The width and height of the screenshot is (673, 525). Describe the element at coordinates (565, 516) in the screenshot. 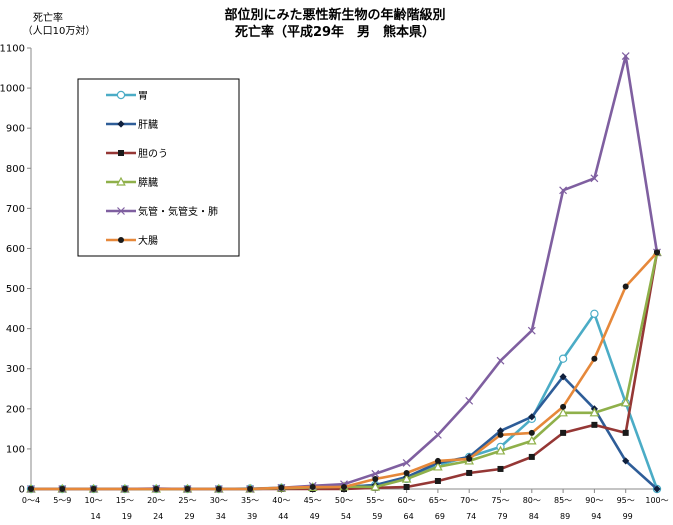

I see `x-tick-label-line2: 89` at that location.